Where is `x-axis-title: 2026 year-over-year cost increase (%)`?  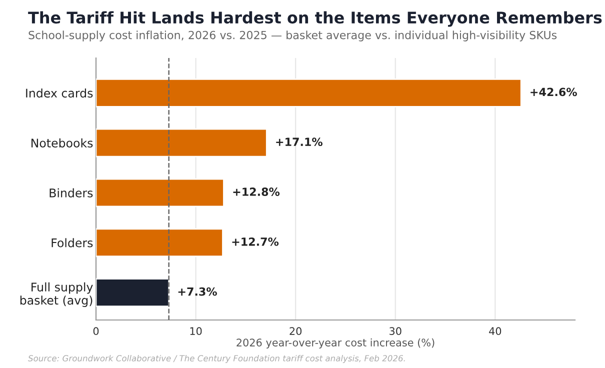 x-axis-title: 2026 year-over-year cost increase (%) is located at coordinates (335, 343).